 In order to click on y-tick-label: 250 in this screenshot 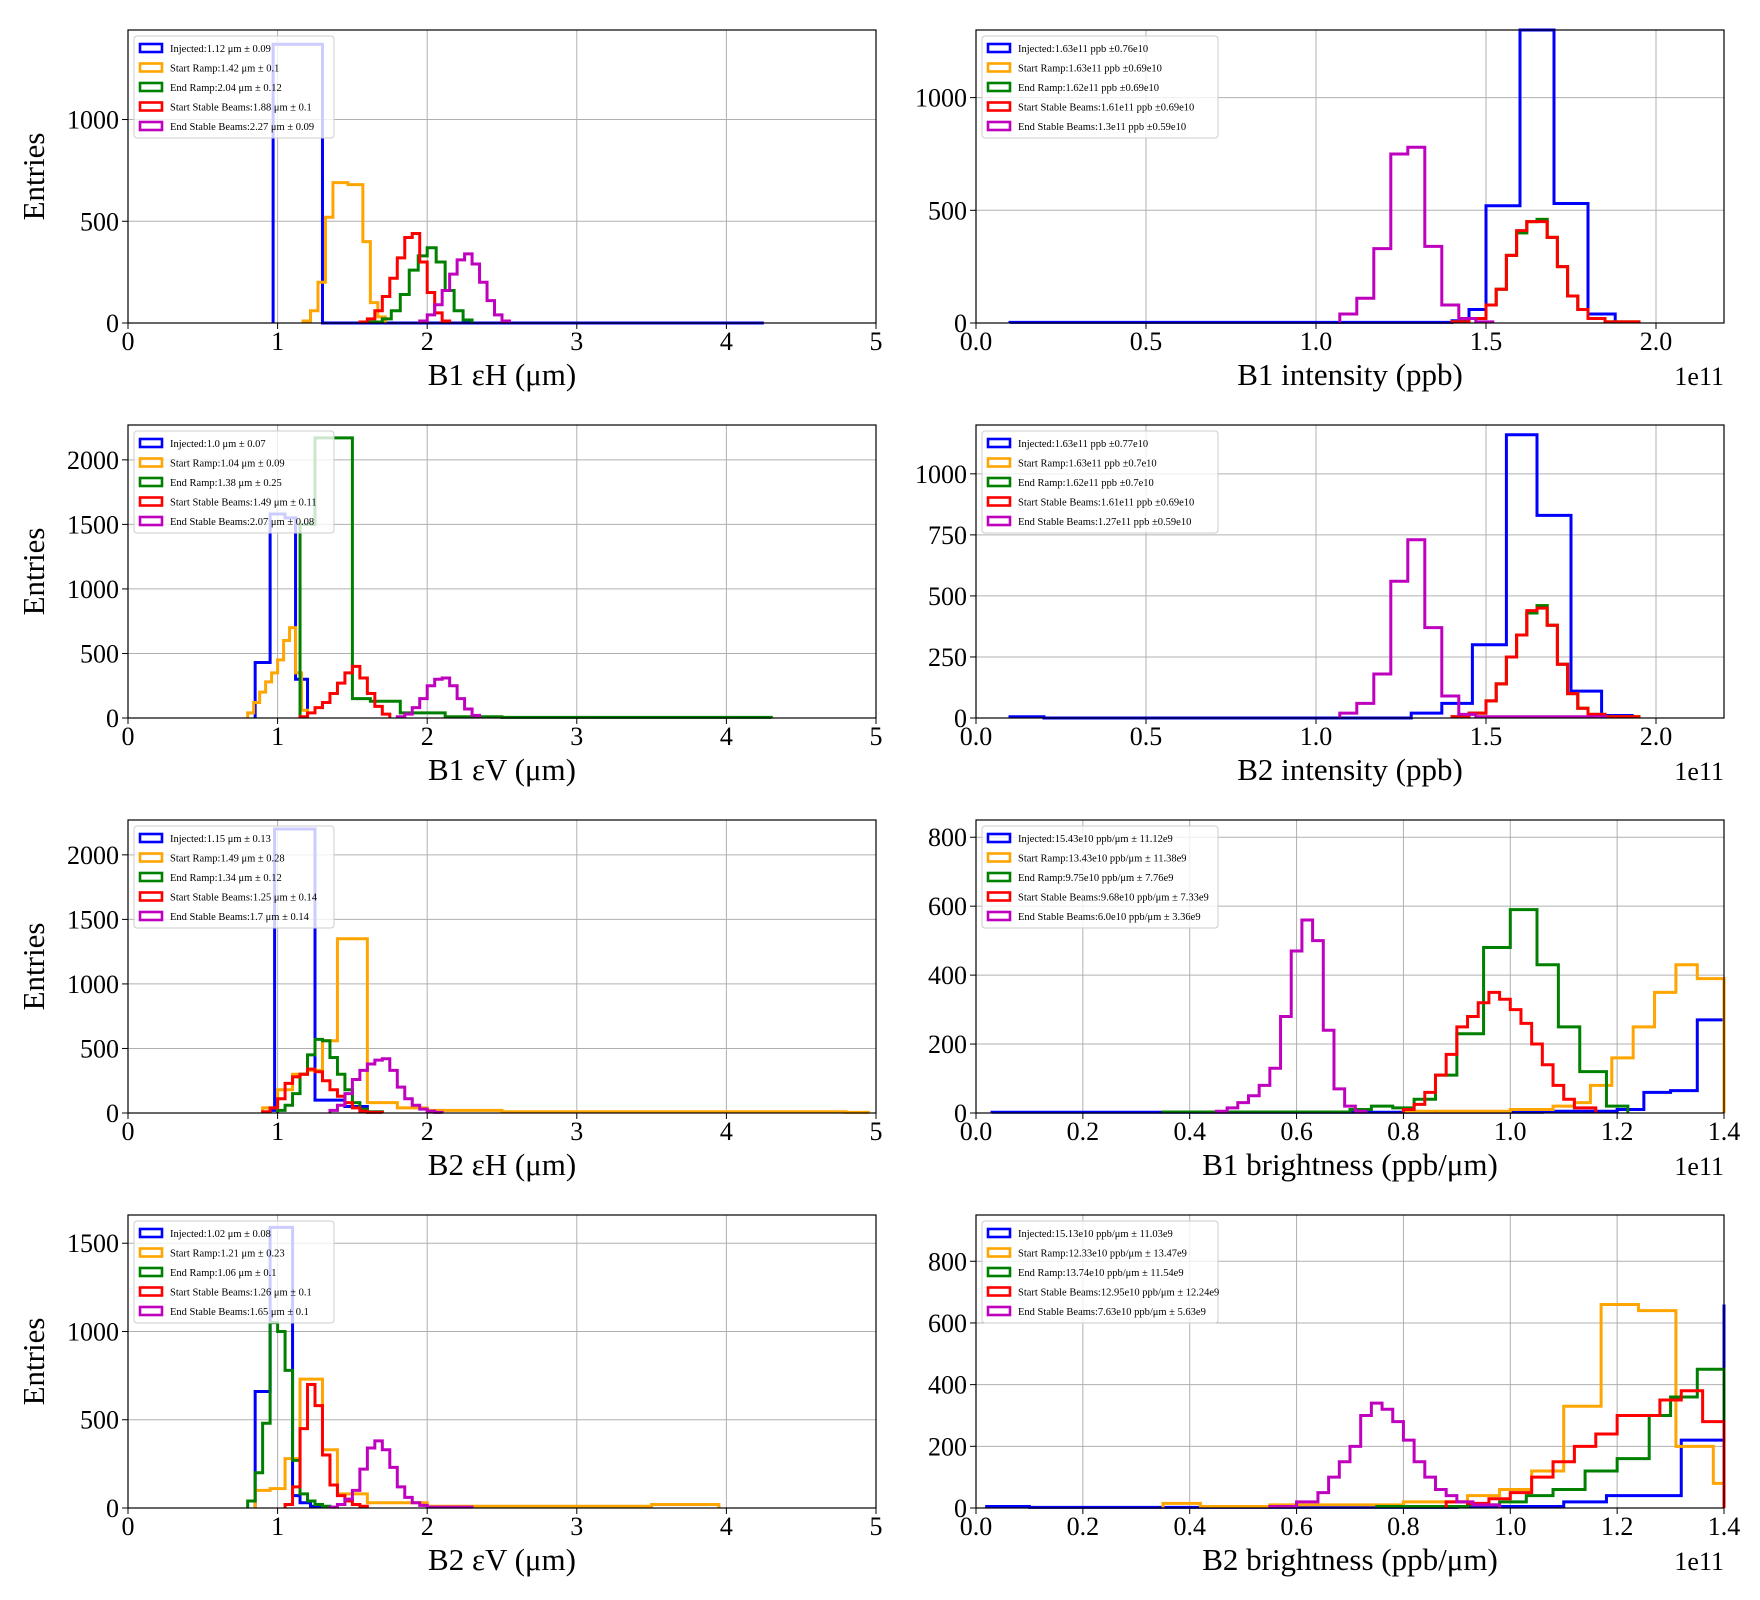, I will do `click(947, 657)`.